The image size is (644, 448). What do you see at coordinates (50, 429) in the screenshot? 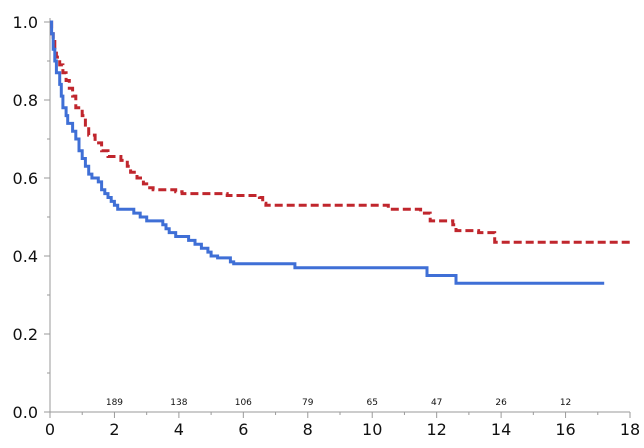
I see `x-tick-label: 0` at bounding box center [50, 429].